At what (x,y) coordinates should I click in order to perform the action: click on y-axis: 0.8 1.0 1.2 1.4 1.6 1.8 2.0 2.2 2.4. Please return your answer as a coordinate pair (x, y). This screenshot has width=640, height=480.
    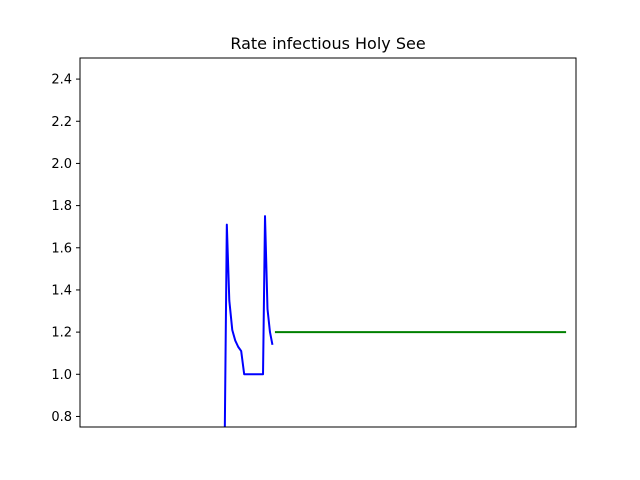
    Looking at the image, I should click on (65, 249).